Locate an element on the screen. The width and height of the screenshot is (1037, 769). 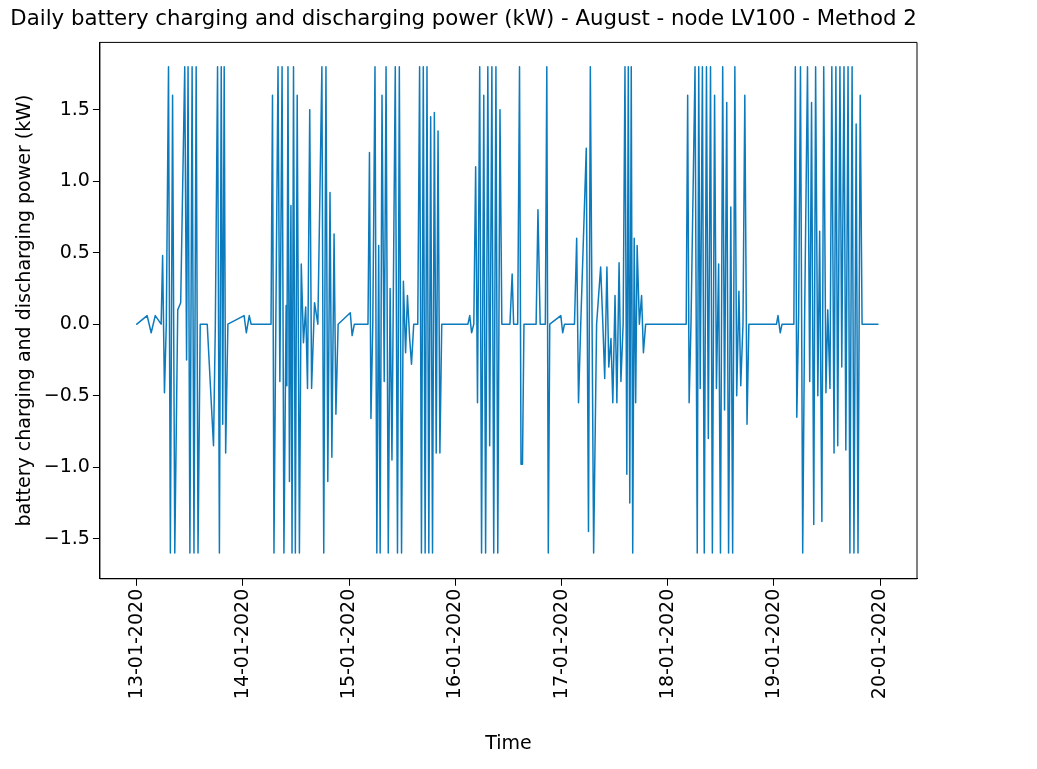
y-tick-label: 0.0 is located at coordinates (74, 322).